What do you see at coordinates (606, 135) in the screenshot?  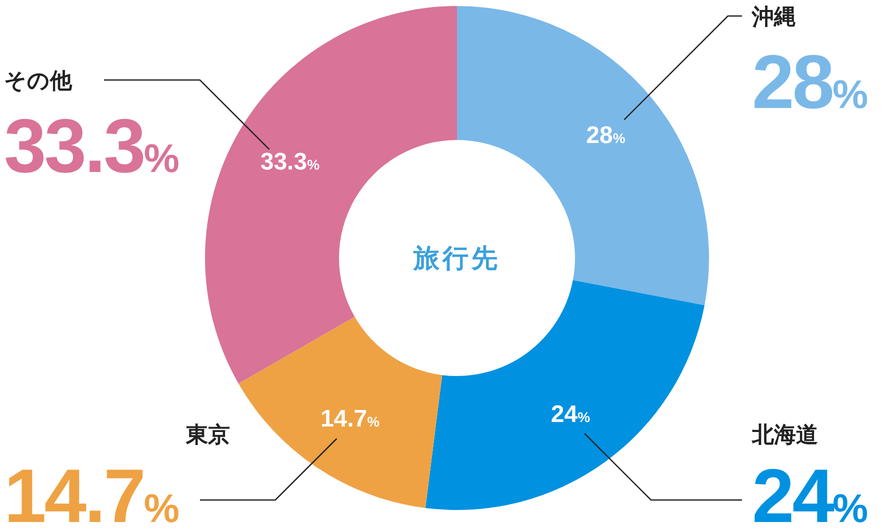 I see `data-label: 28%` at bounding box center [606, 135].